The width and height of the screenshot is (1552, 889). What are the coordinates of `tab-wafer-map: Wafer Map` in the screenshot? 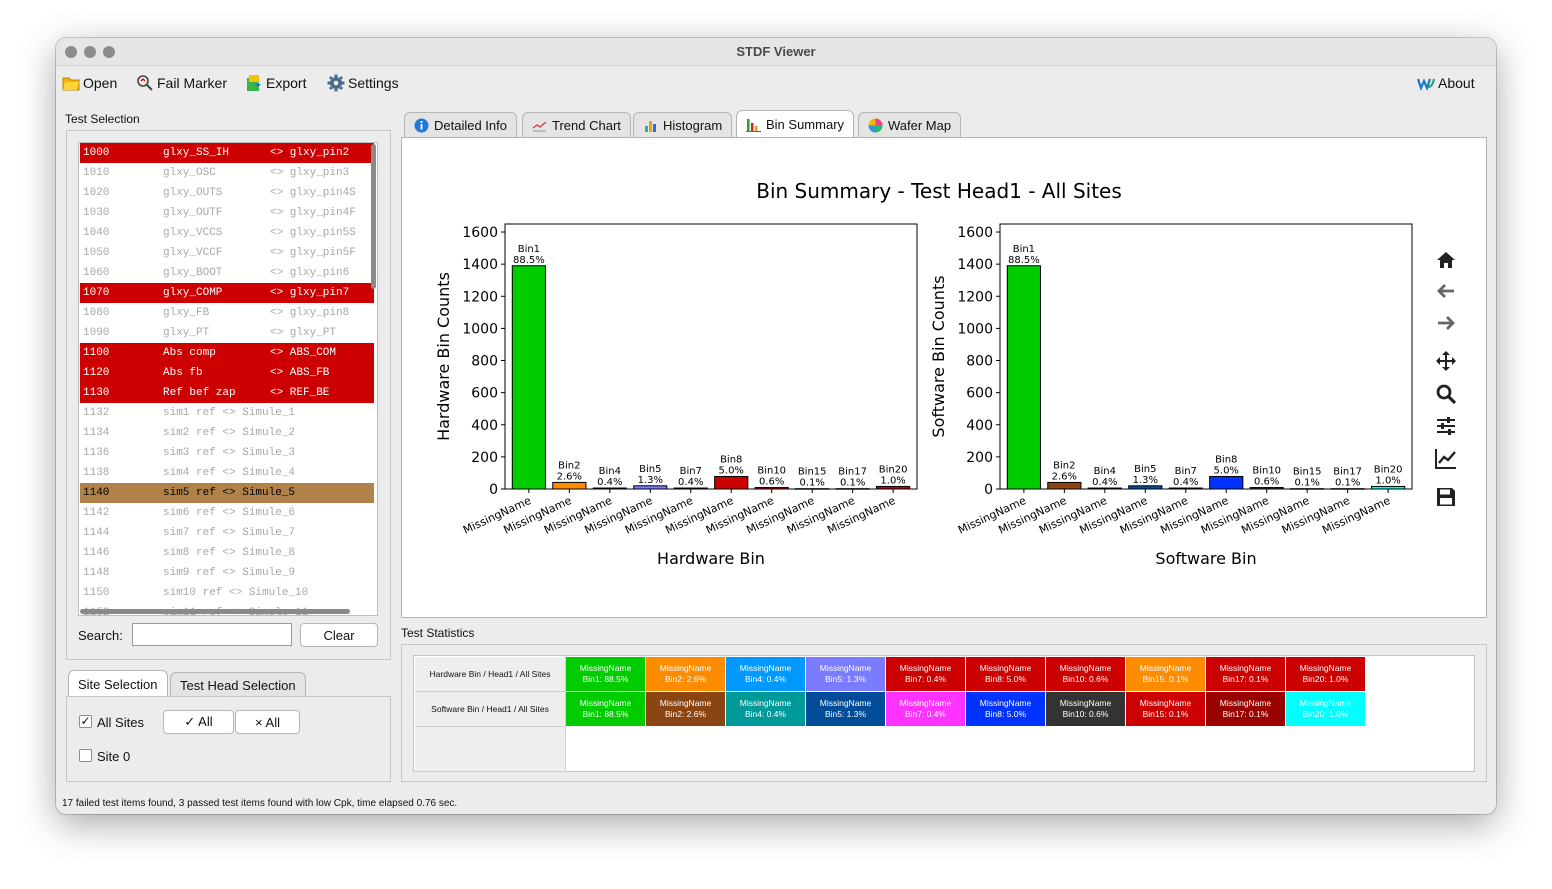 It's located at (910, 125).